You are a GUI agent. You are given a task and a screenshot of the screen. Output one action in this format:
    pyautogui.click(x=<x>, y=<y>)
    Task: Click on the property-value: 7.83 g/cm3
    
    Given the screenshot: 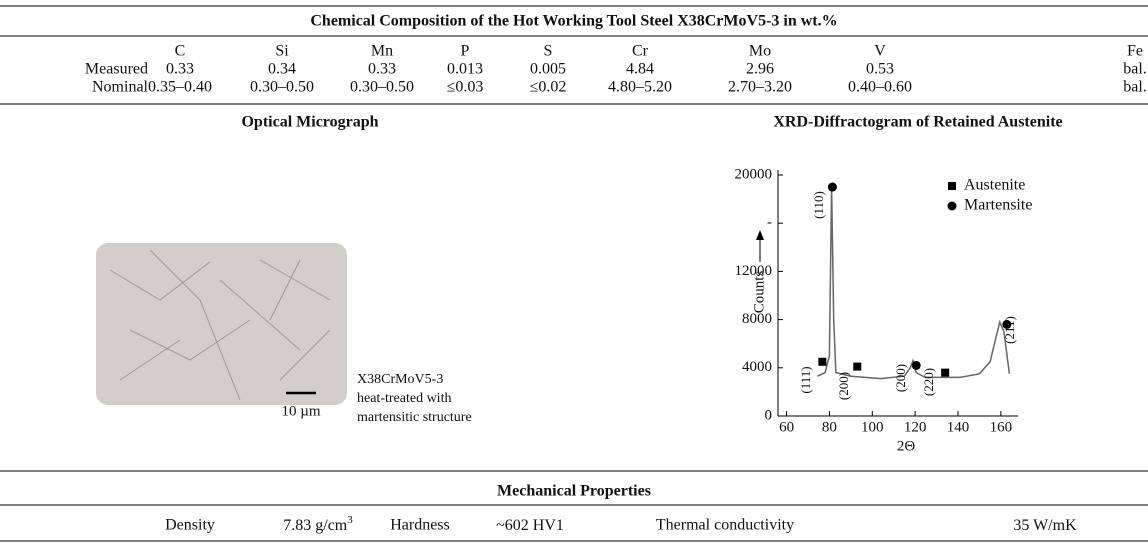 What is the action you would take?
    pyautogui.click(x=318, y=524)
    